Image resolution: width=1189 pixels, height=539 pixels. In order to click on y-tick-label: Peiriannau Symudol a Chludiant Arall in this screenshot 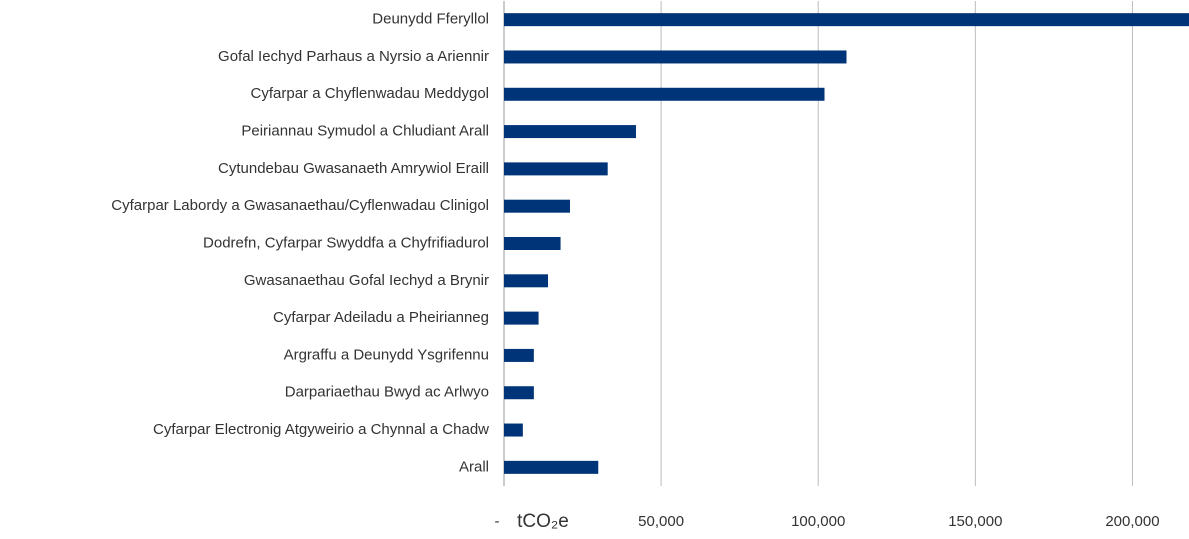, I will do `click(365, 131)`.